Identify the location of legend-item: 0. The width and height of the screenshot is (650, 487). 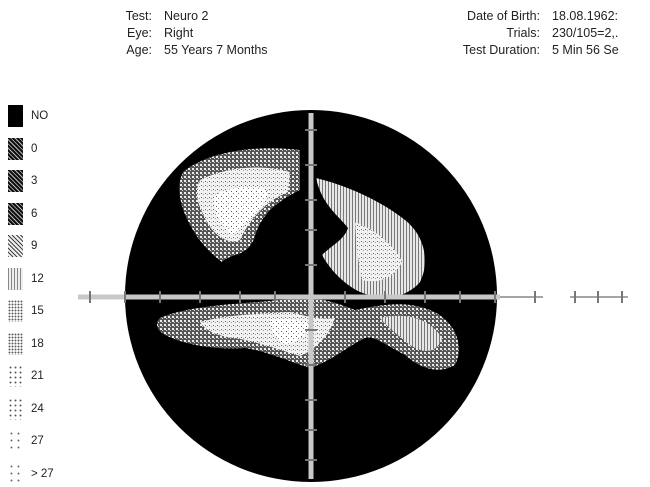
(22, 149).